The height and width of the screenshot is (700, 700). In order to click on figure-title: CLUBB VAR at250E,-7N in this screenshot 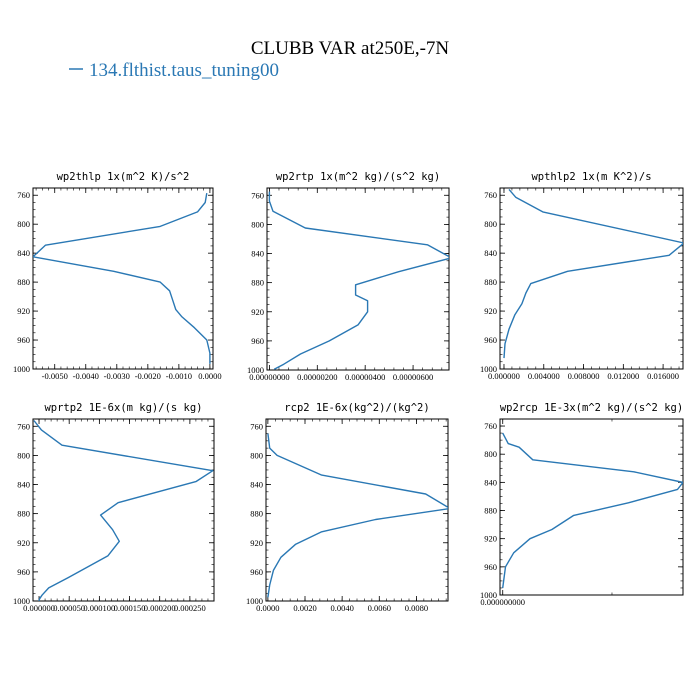, I will do `click(350, 48)`.